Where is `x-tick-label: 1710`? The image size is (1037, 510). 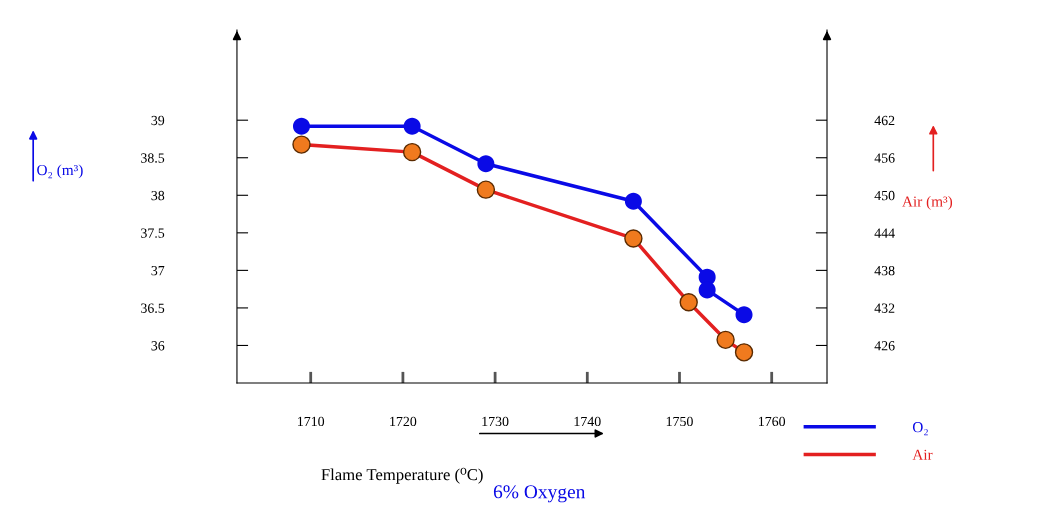 x-tick-label: 1710 is located at coordinates (311, 421).